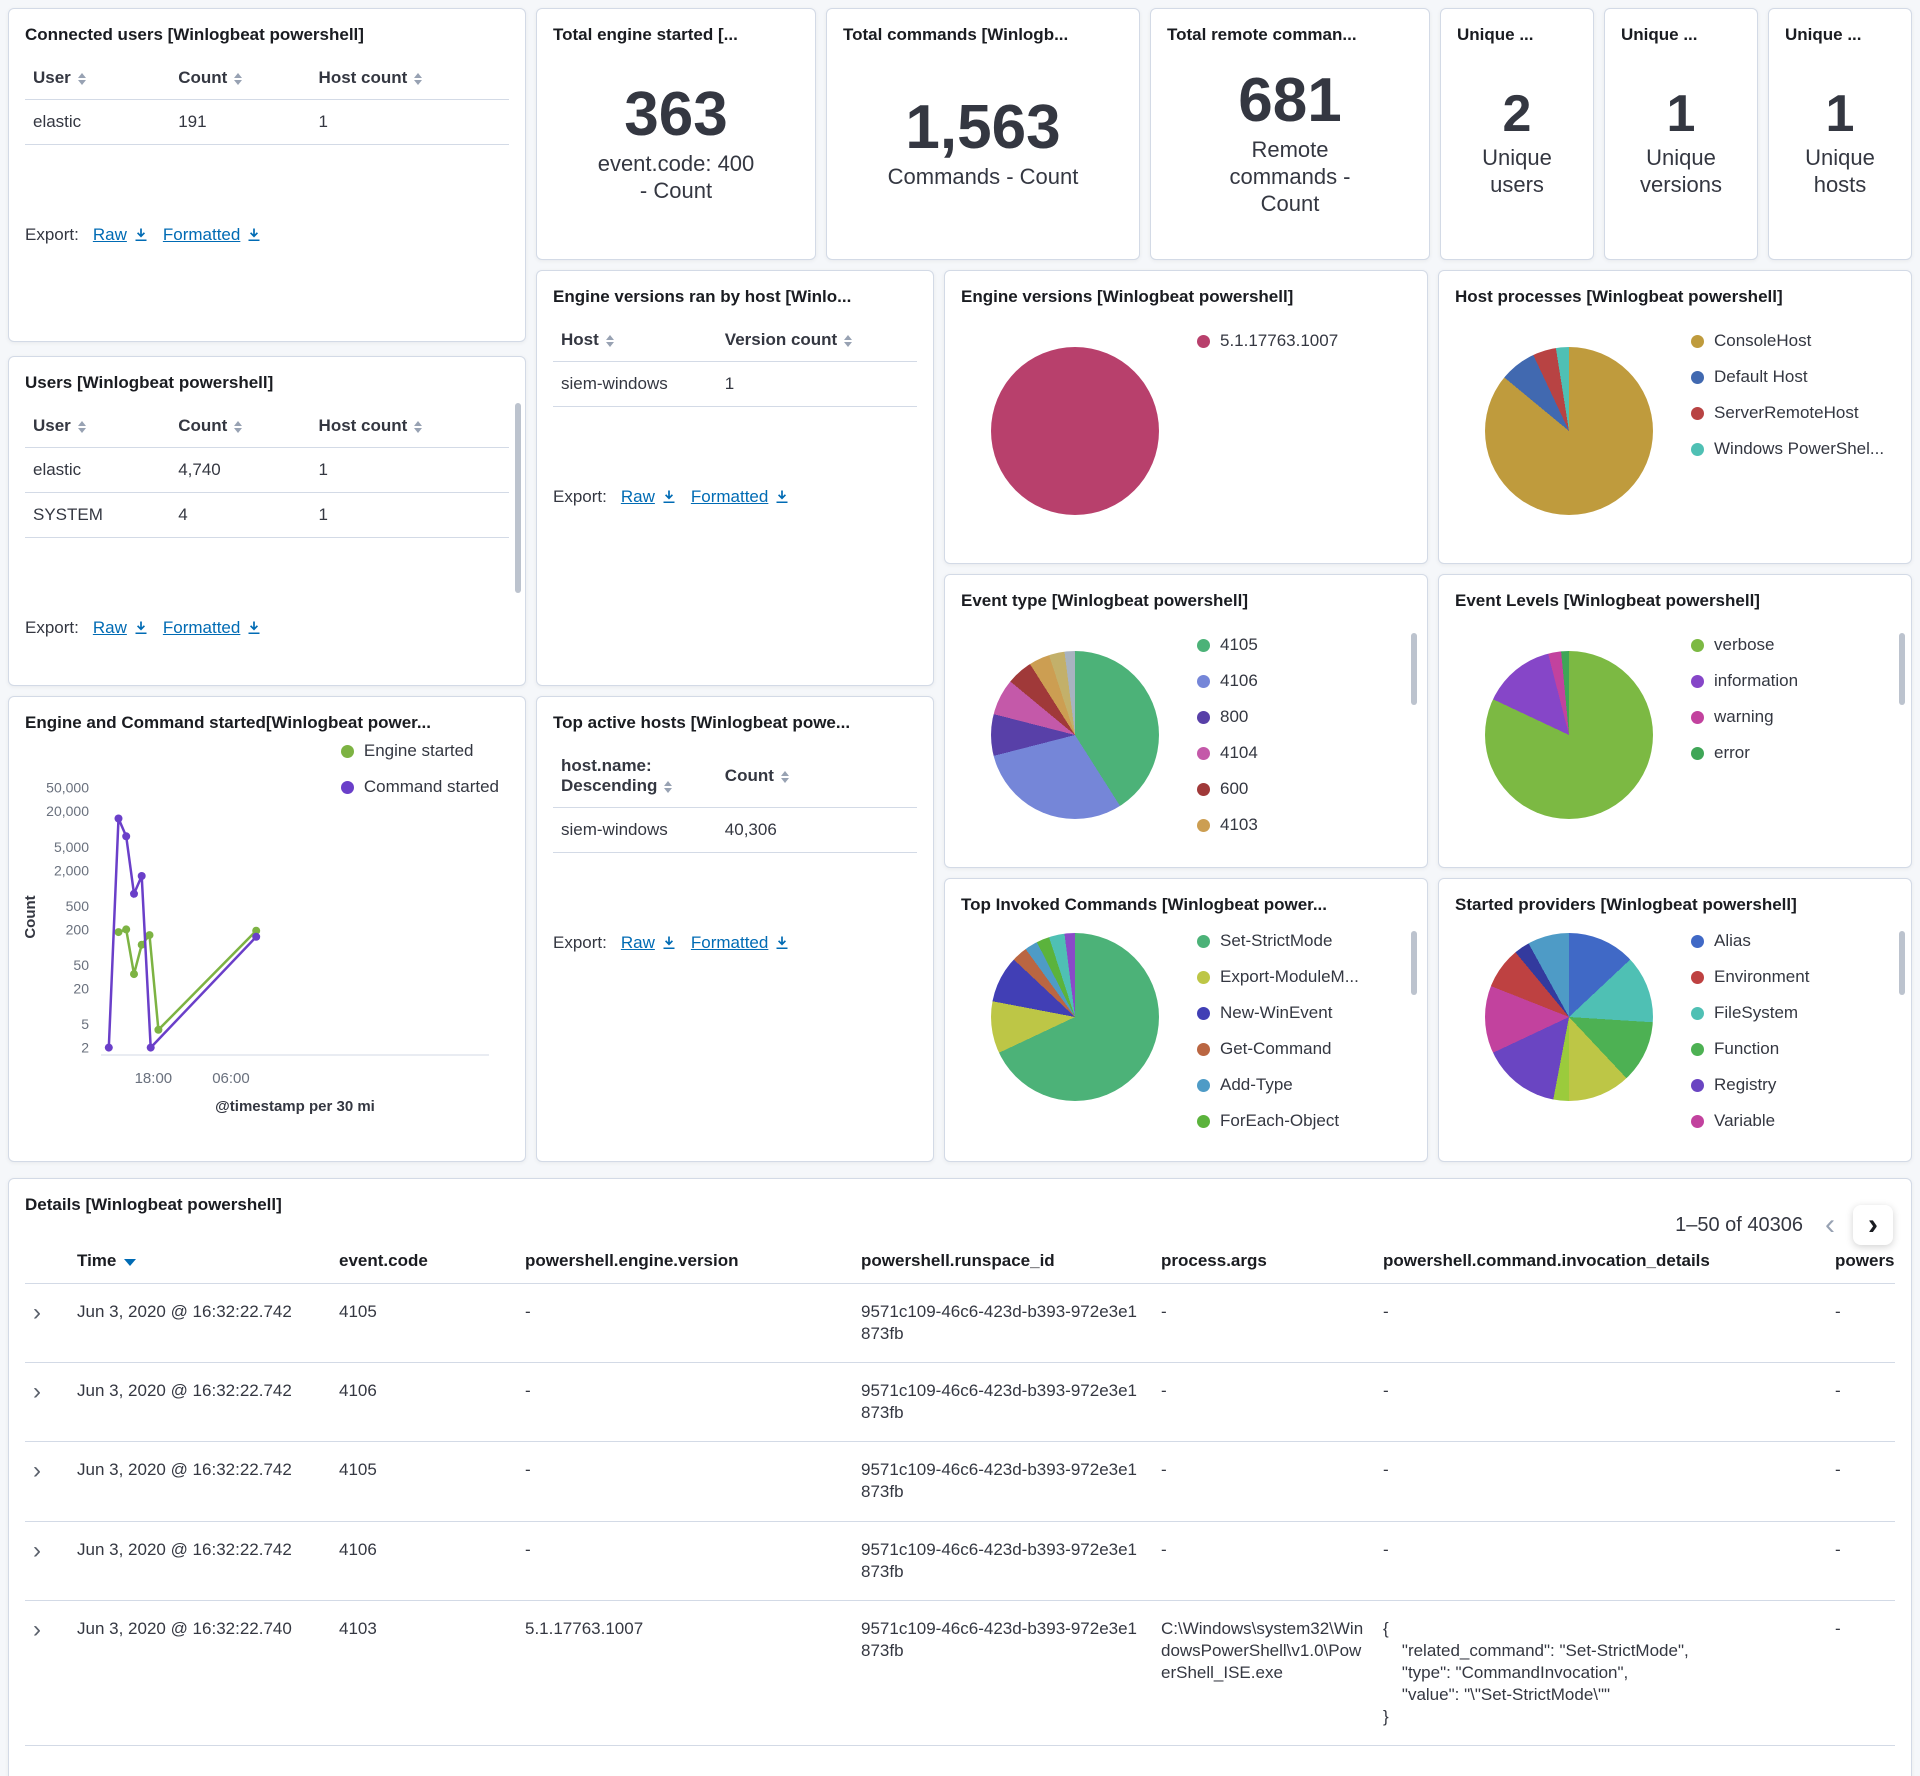  I want to click on legend-item: 5.1.17763.1007, so click(1267, 341).